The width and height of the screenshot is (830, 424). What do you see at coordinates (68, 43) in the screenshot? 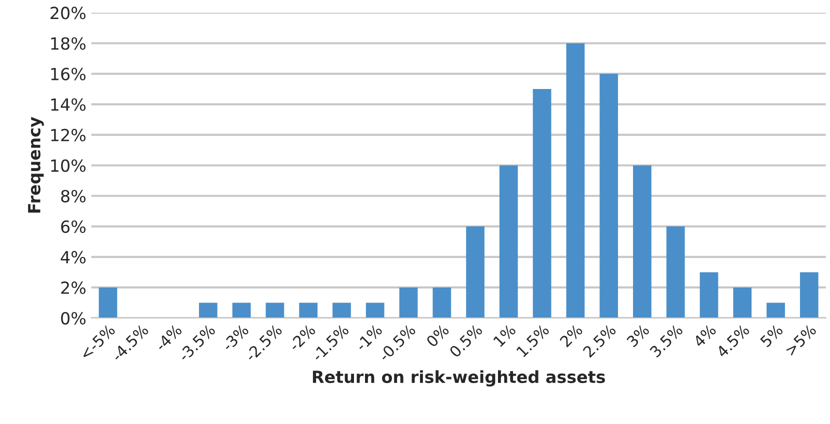
I see `y-tick-label: 18%` at bounding box center [68, 43].